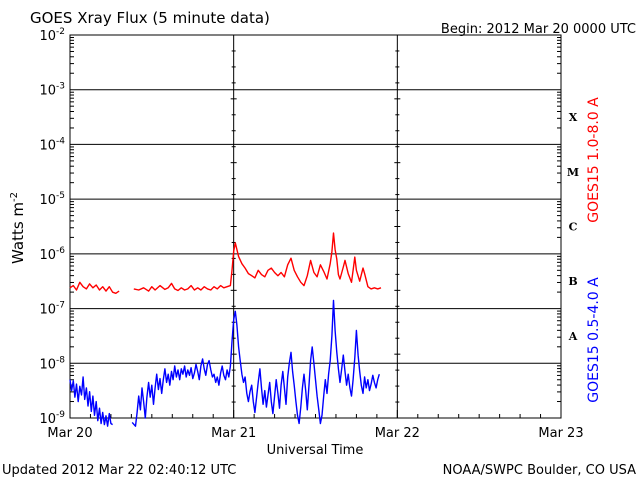  I want to click on x-axis-label: Universal Time, so click(315, 450).